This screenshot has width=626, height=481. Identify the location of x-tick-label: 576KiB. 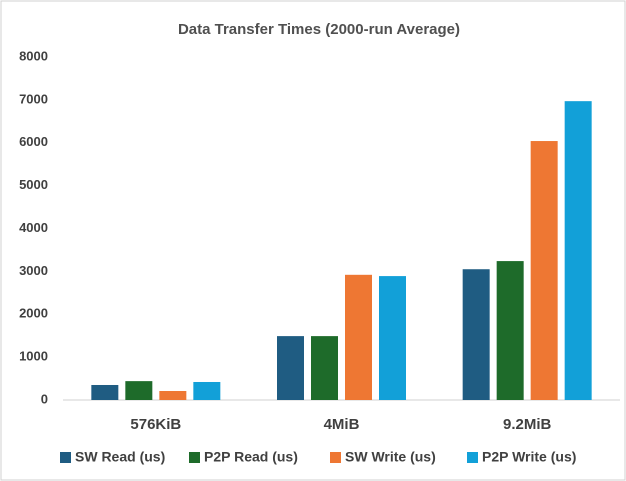
(155, 424).